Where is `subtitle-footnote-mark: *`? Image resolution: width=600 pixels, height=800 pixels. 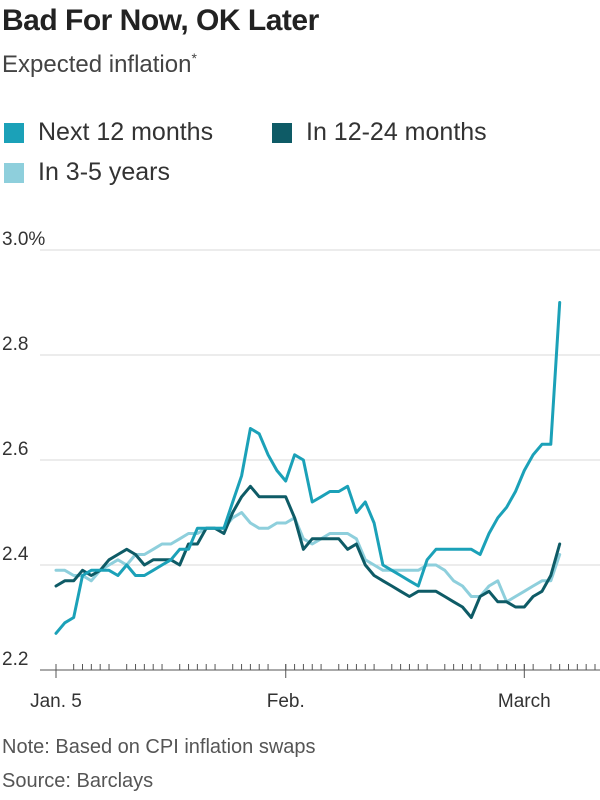
subtitle-footnote-mark: * is located at coordinates (194, 58).